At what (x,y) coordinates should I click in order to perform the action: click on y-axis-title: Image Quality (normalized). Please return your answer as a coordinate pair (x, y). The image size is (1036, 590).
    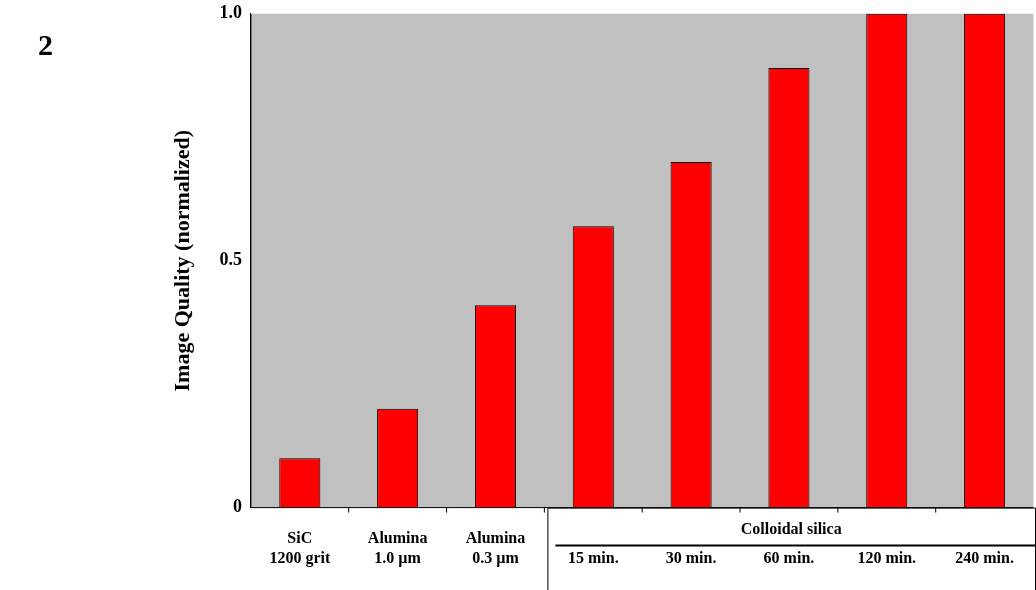
    Looking at the image, I should click on (181, 260).